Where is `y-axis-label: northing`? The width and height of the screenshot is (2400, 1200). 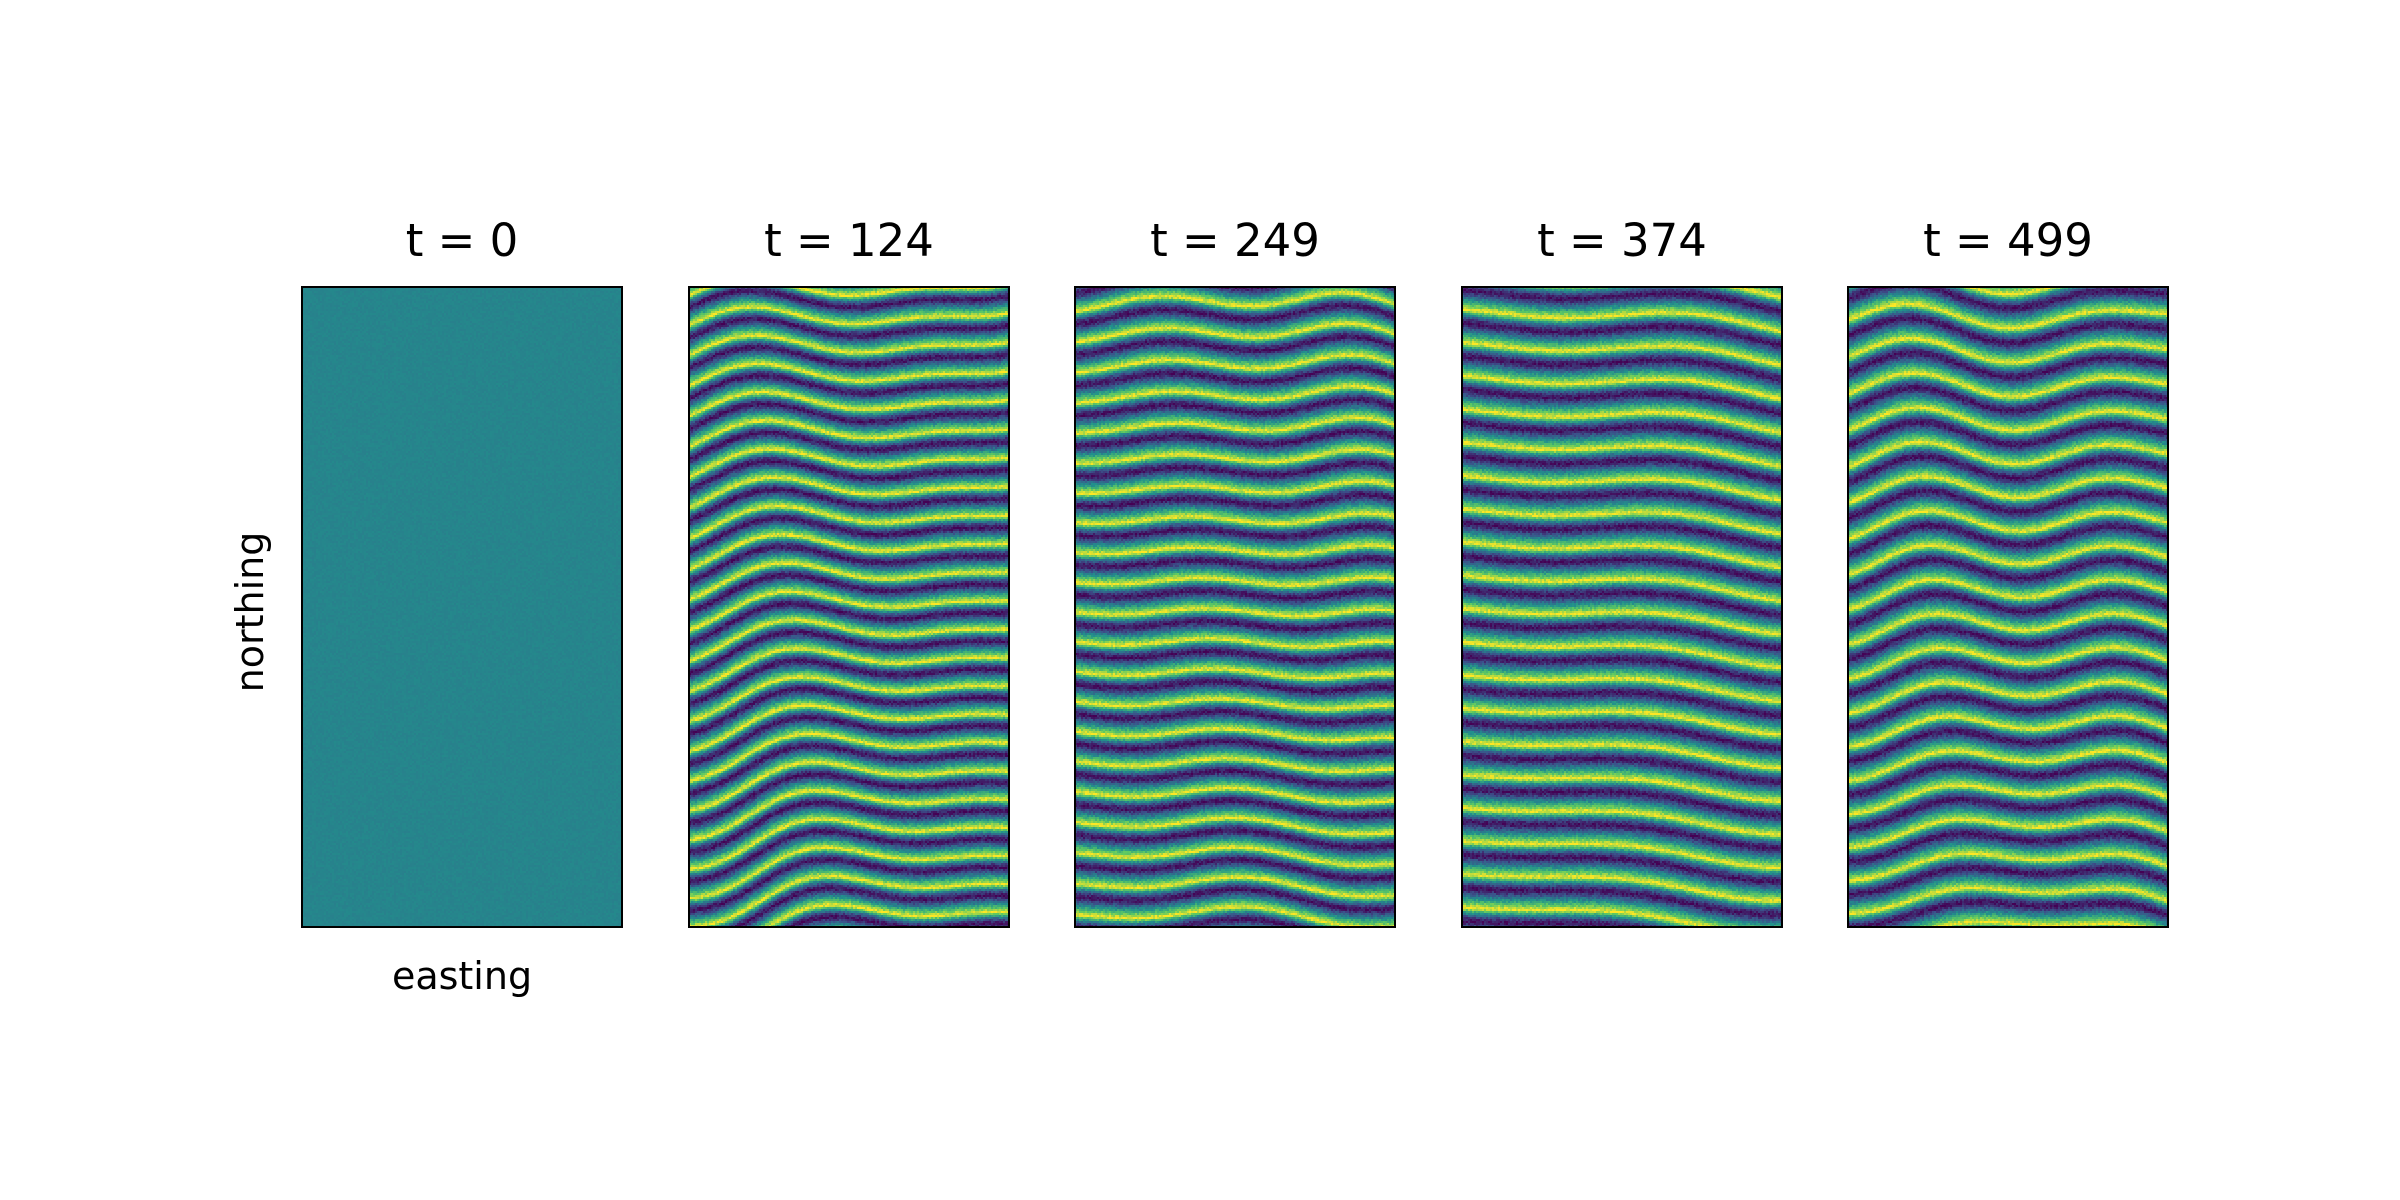
y-axis-label: northing is located at coordinates (250, 612).